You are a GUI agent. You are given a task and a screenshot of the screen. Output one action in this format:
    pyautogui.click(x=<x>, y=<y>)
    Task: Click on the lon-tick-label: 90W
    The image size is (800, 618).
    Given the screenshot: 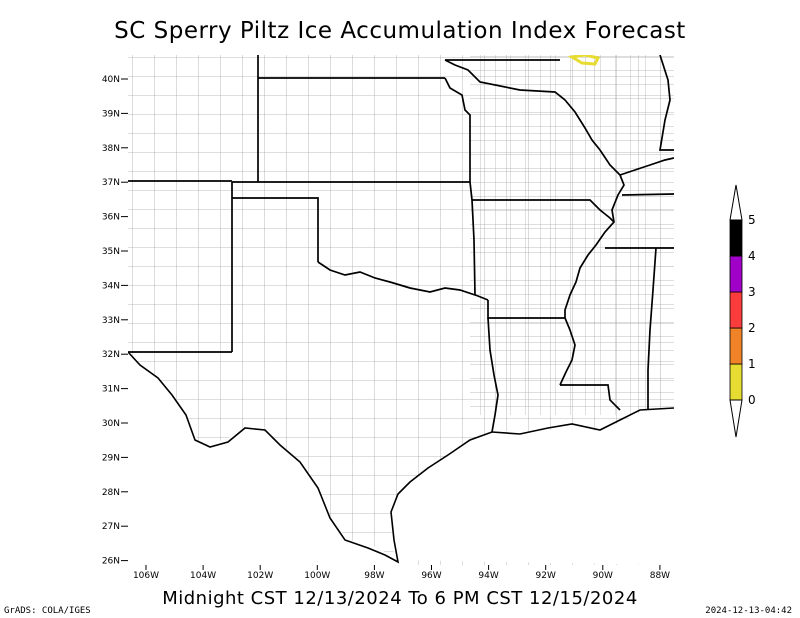 What is the action you would take?
    pyautogui.click(x=603, y=576)
    